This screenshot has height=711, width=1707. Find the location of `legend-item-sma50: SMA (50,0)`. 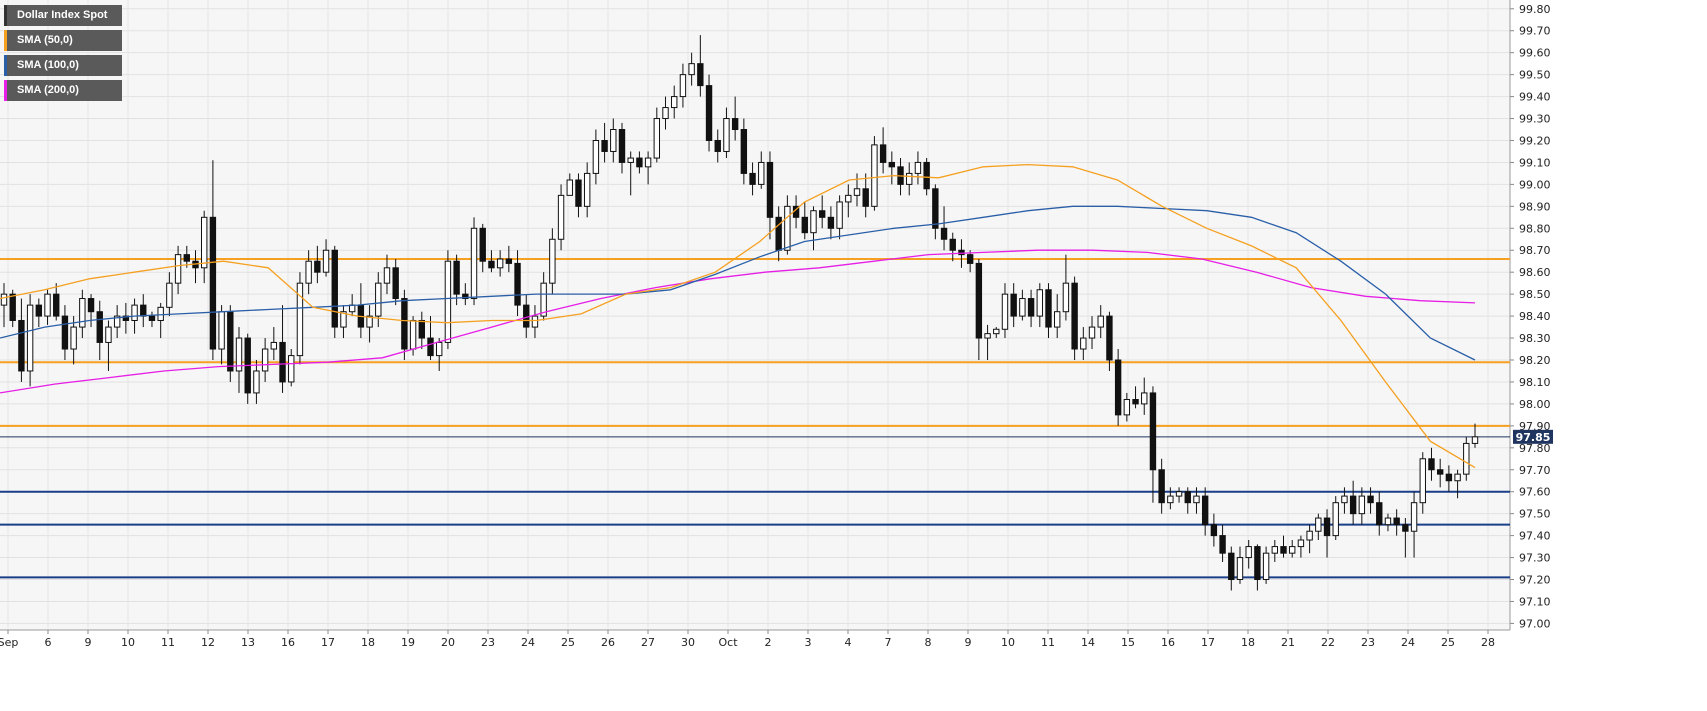

legend-item-sma50: SMA (50,0) is located at coordinates (63, 40).